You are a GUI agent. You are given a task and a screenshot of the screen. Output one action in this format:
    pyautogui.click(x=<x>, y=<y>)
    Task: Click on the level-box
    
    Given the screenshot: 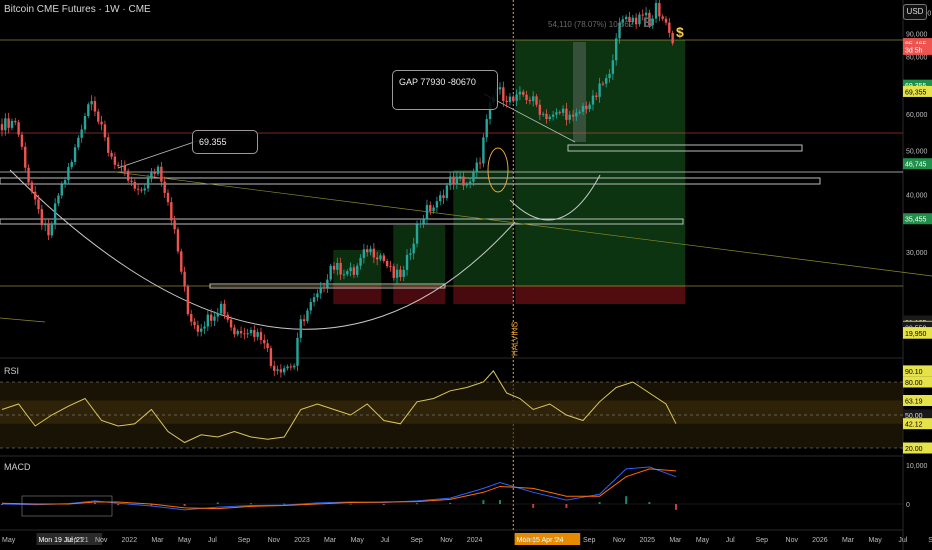 What is the action you would take?
    pyautogui.click(x=410, y=181)
    